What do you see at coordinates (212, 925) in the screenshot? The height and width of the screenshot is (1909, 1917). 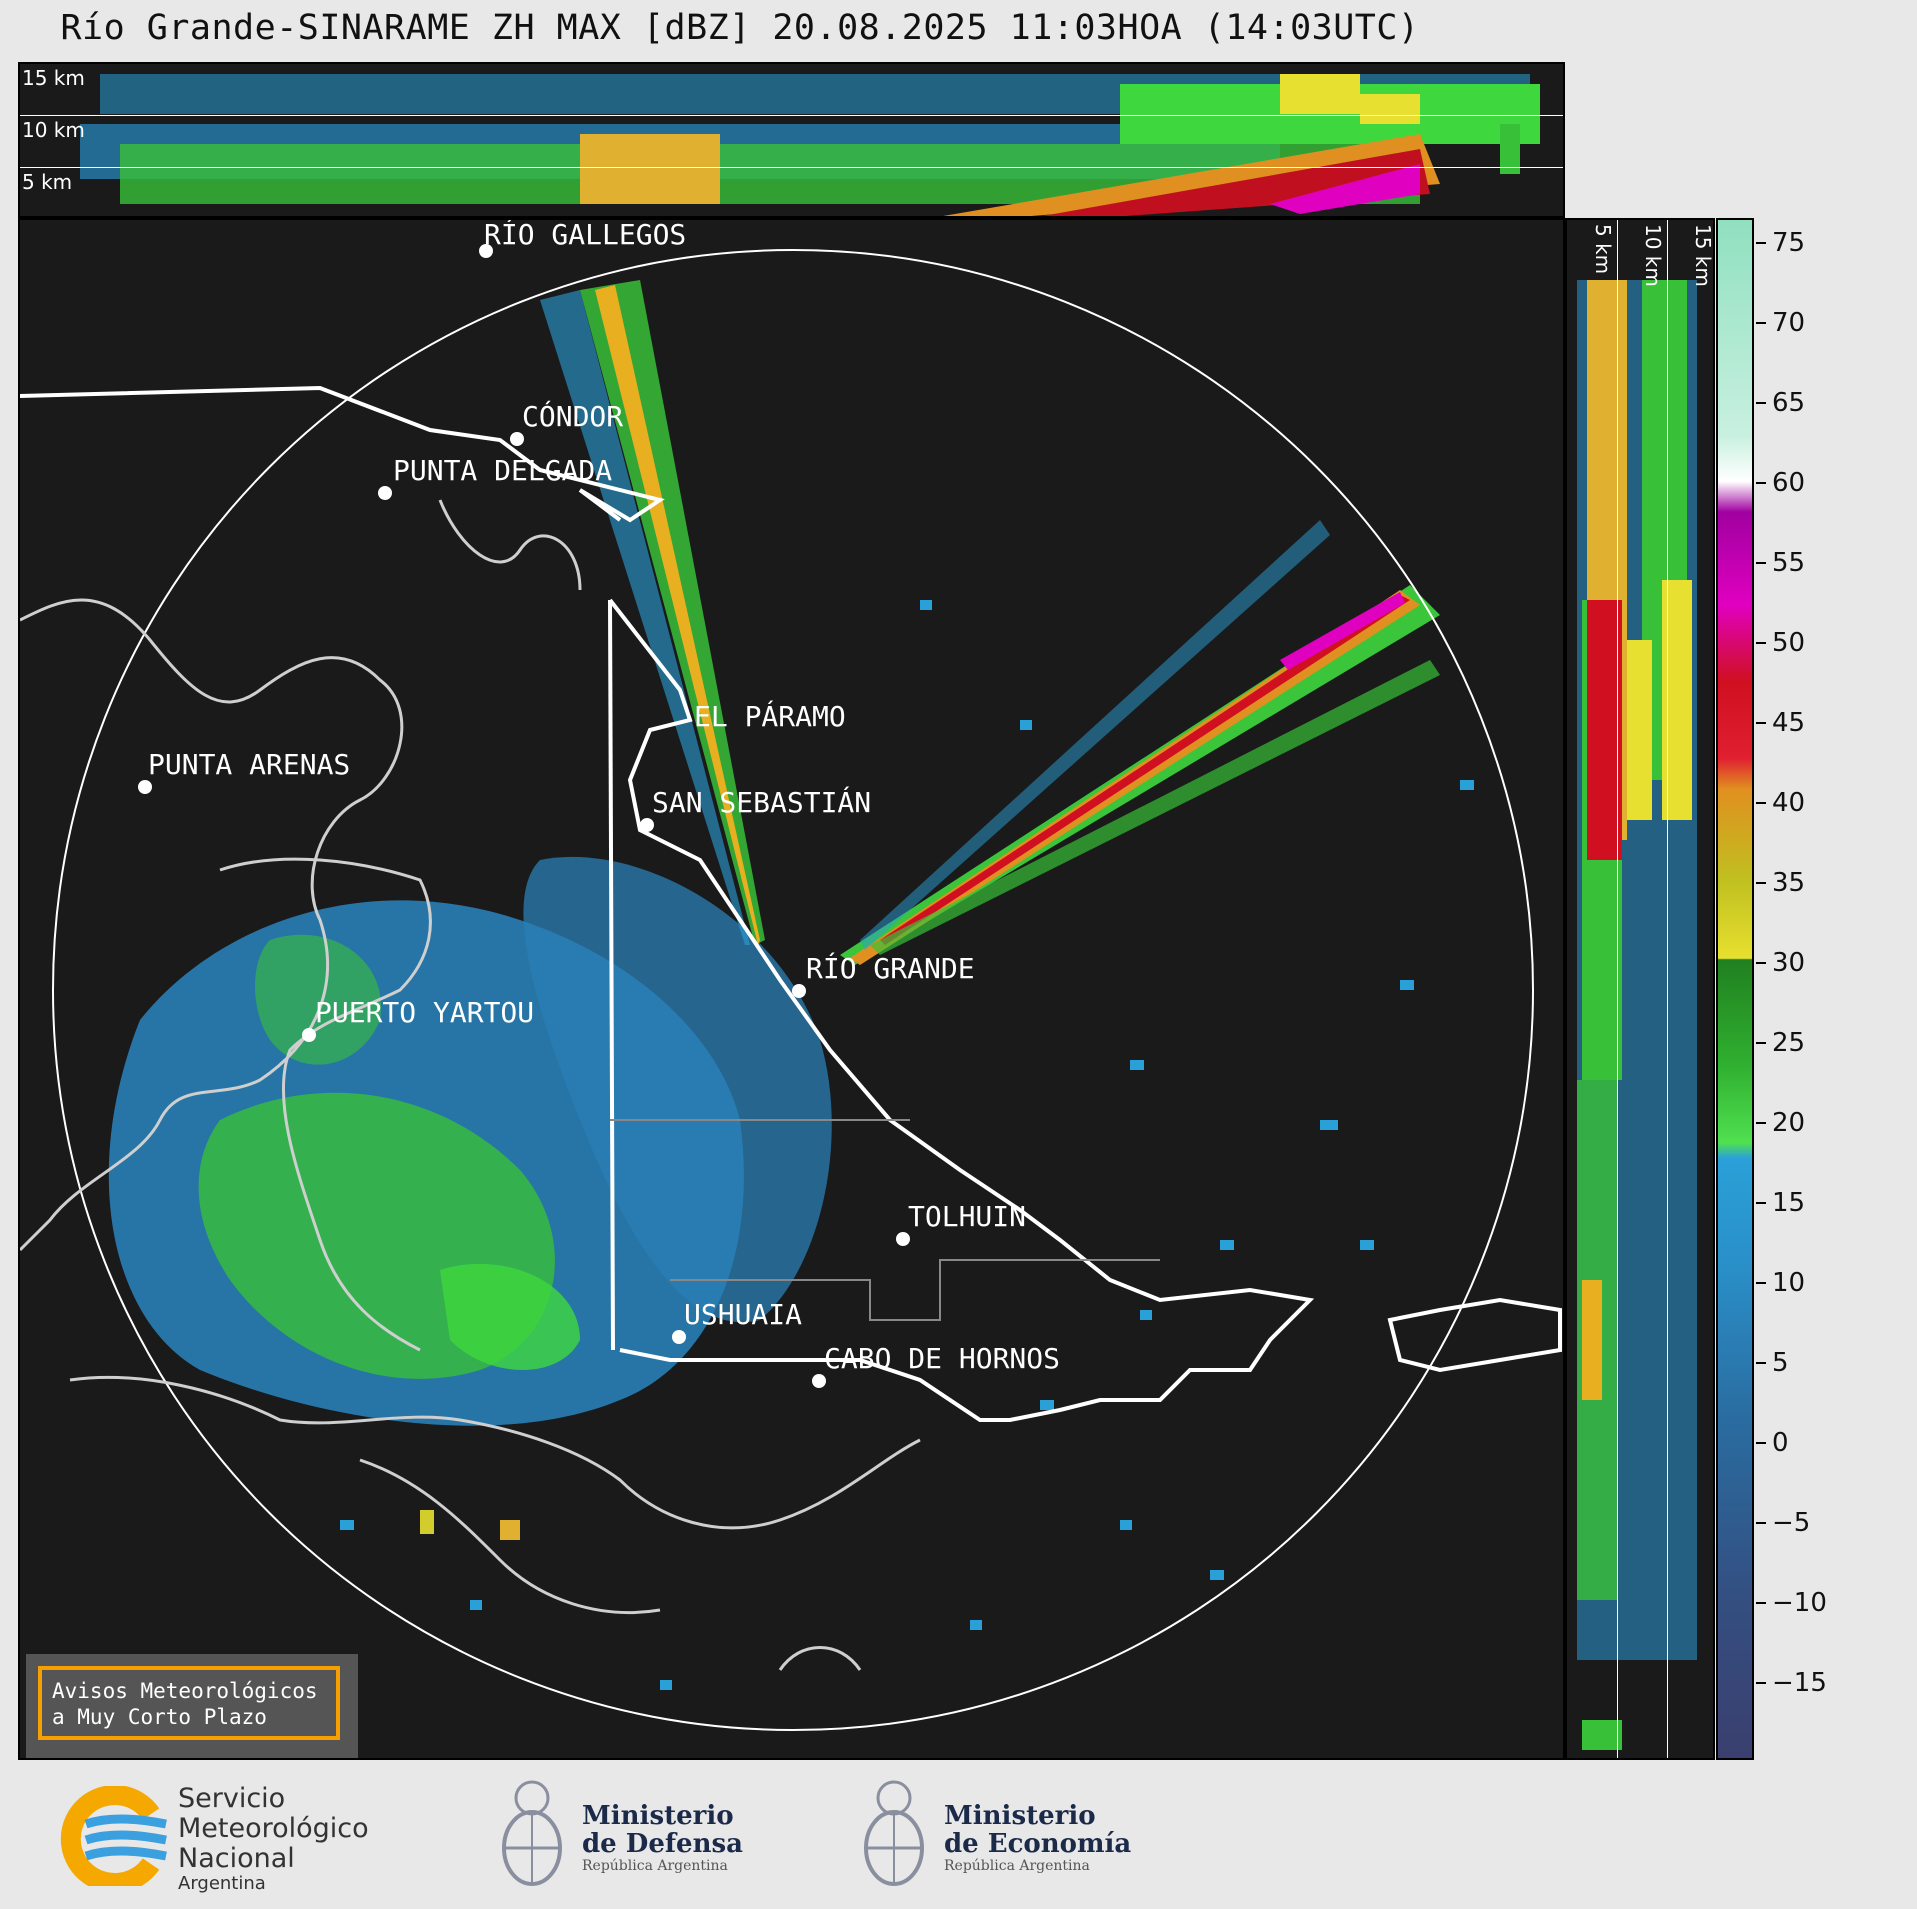 I see `coastline-west` at bounding box center [212, 925].